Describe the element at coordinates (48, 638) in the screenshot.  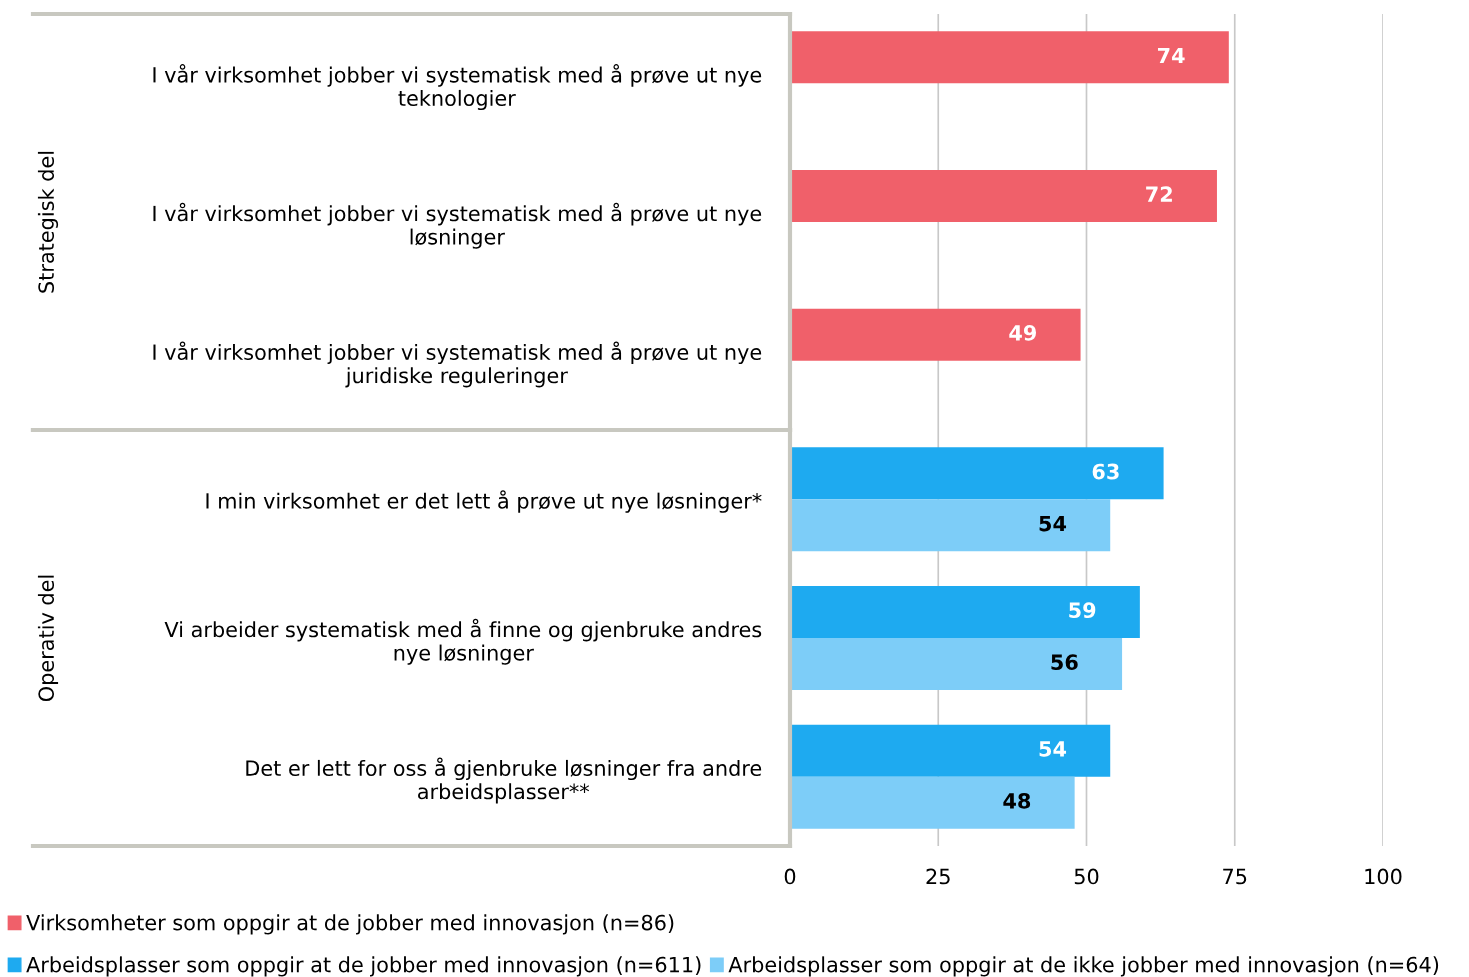
I see `text: Operativ del` at that location.